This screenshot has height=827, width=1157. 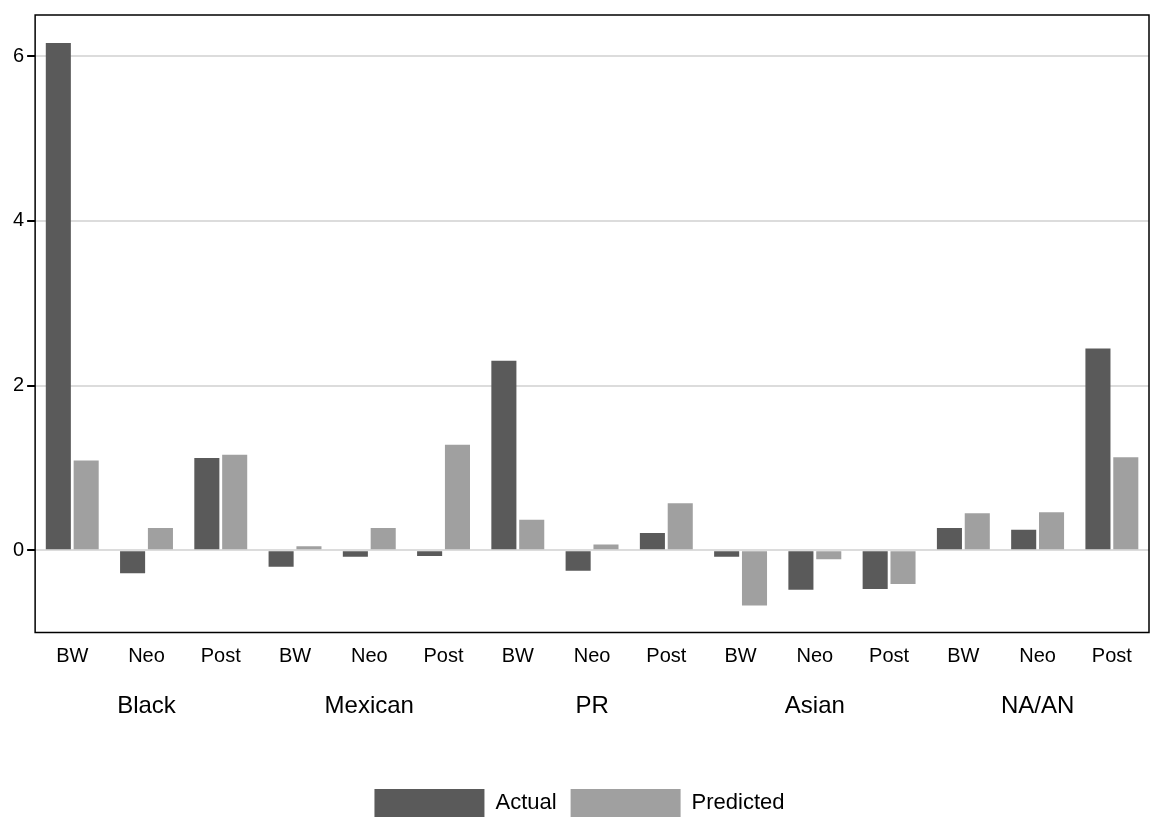 What do you see at coordinates (592, 705) in the screenshot?
I see `text: PR` at bounding box center [592, 705].